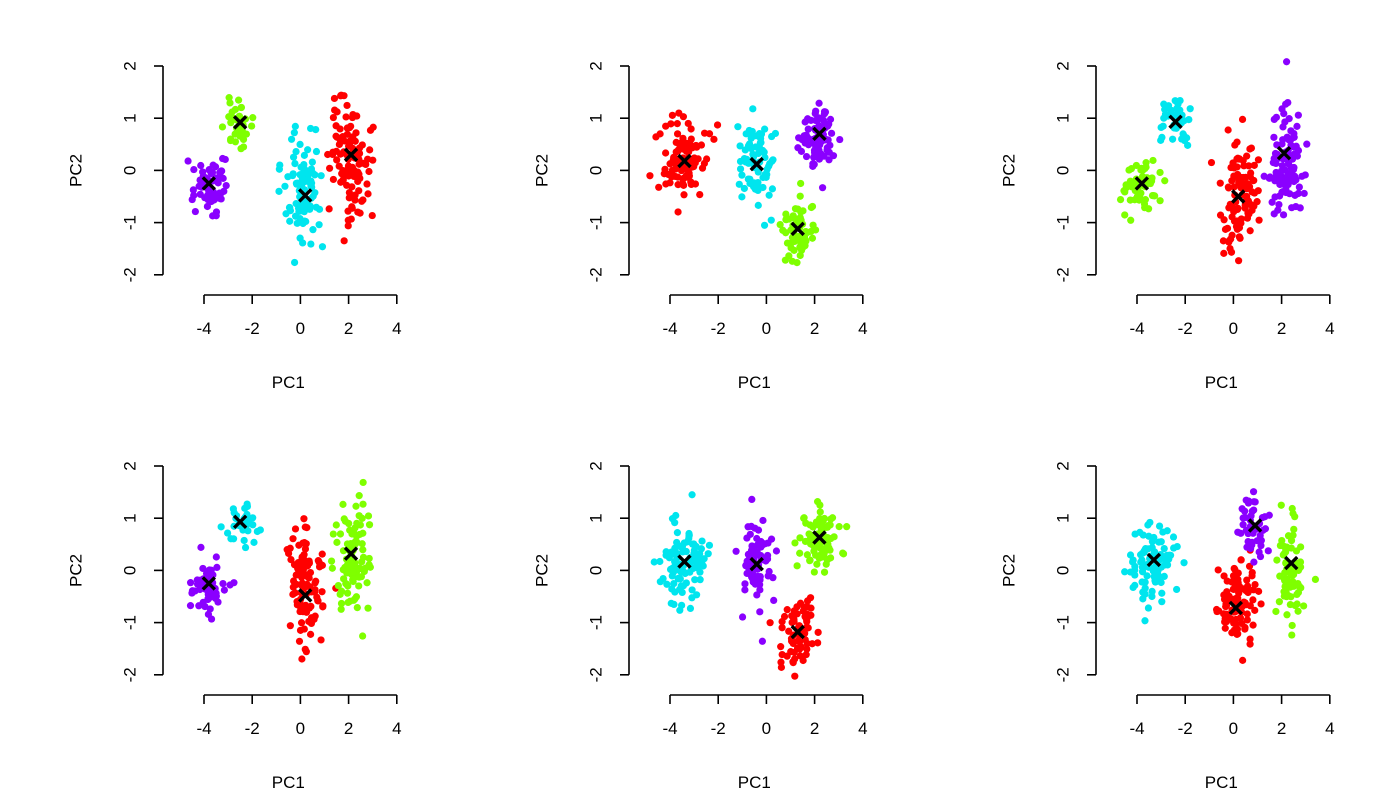  I want to click on x-tick-label: 4, so click(1329, 328).